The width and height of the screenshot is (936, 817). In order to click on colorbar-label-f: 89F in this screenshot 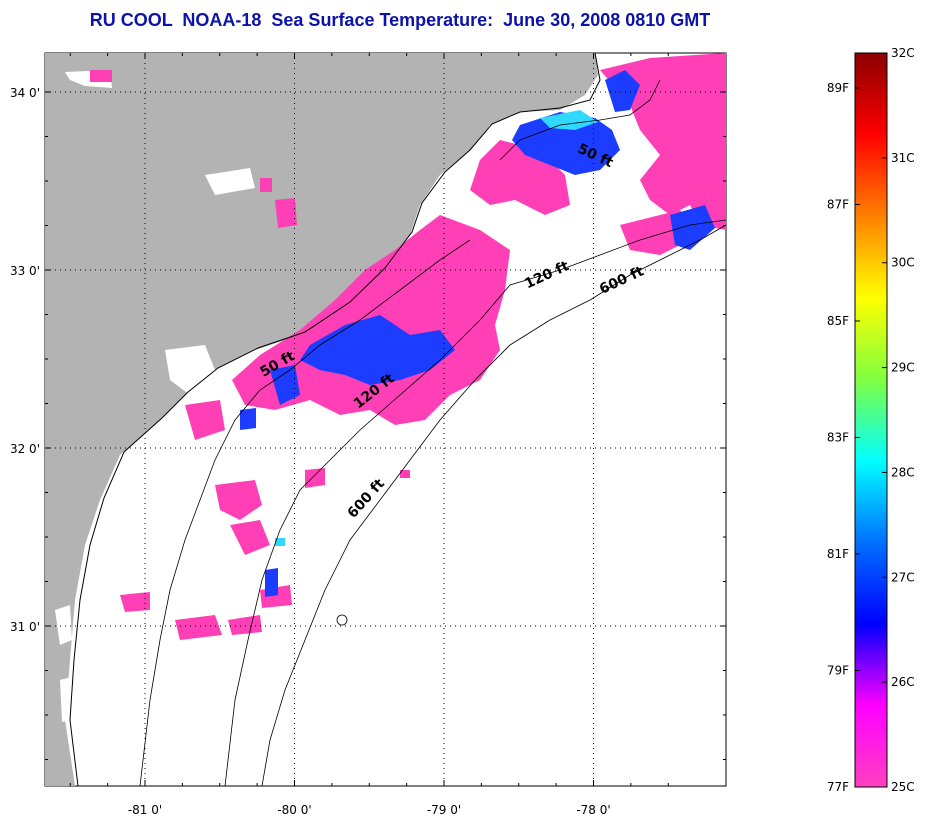, I will do `click(838, 88)`.